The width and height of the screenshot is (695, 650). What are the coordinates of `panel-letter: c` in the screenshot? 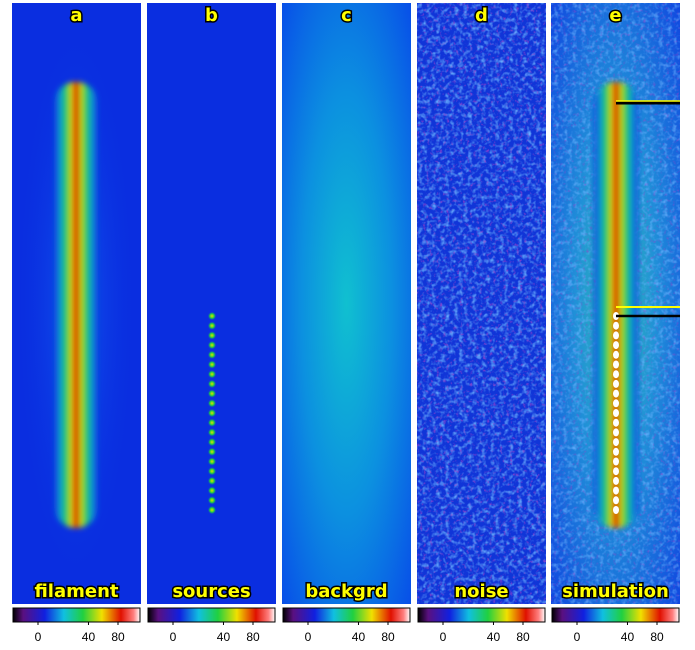 It's located at (346, 15).